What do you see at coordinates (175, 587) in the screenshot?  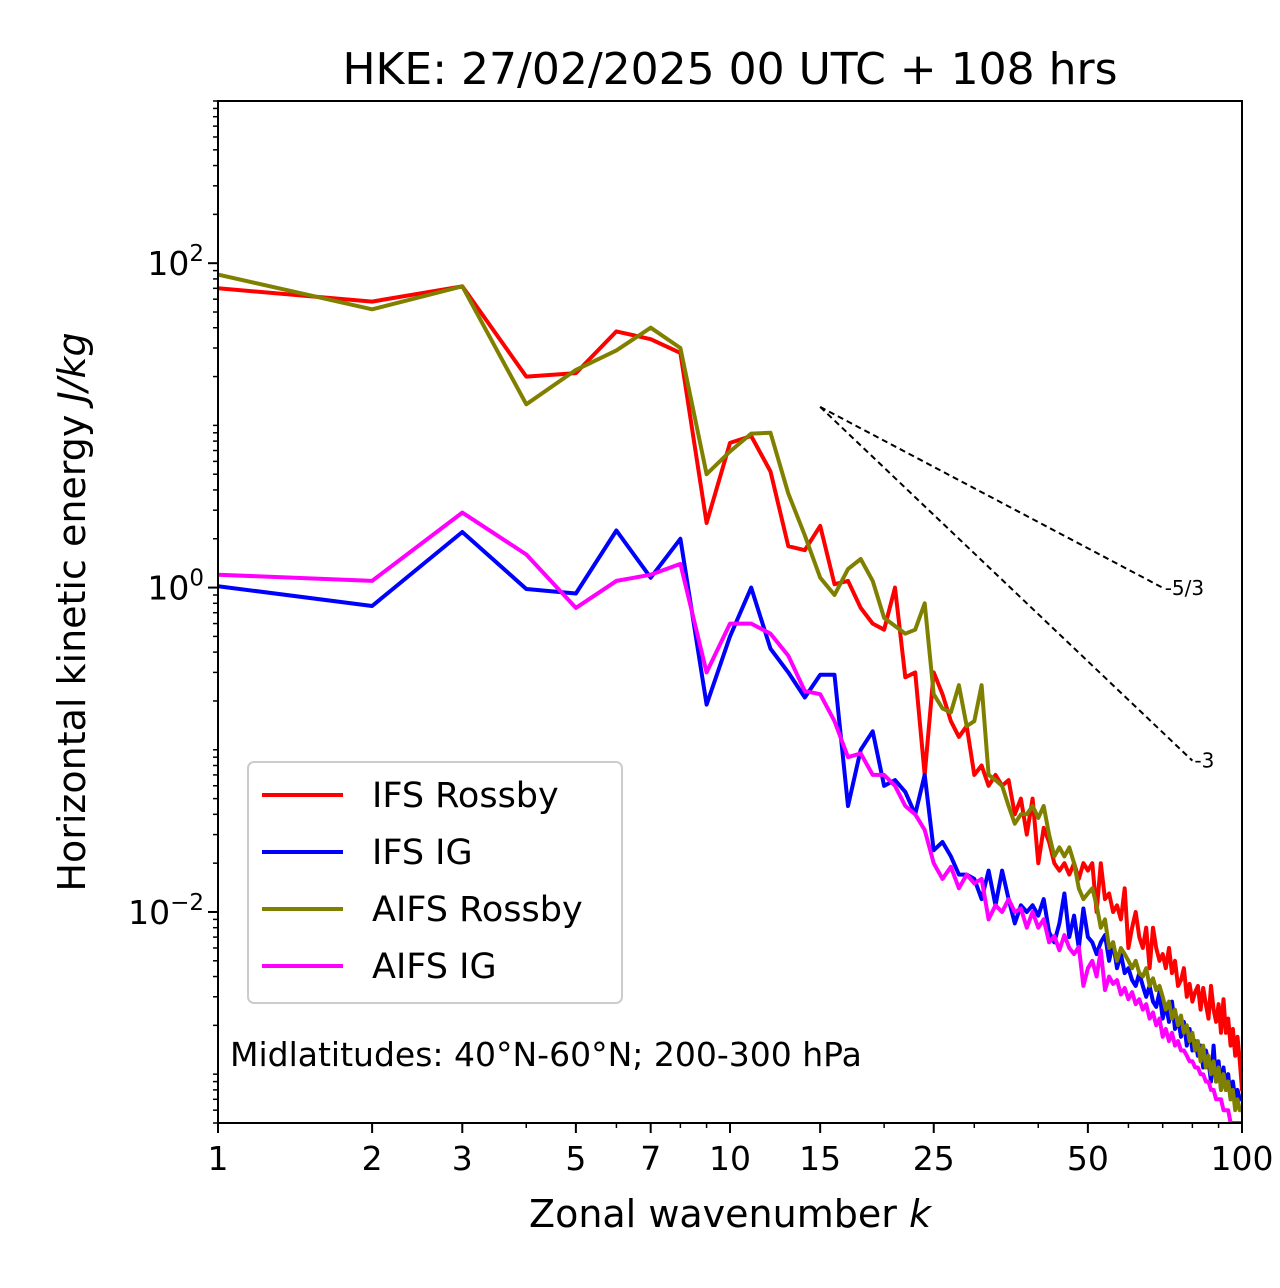 I see `y-tick-label: 10⁰` at bounding box center [175, 587].